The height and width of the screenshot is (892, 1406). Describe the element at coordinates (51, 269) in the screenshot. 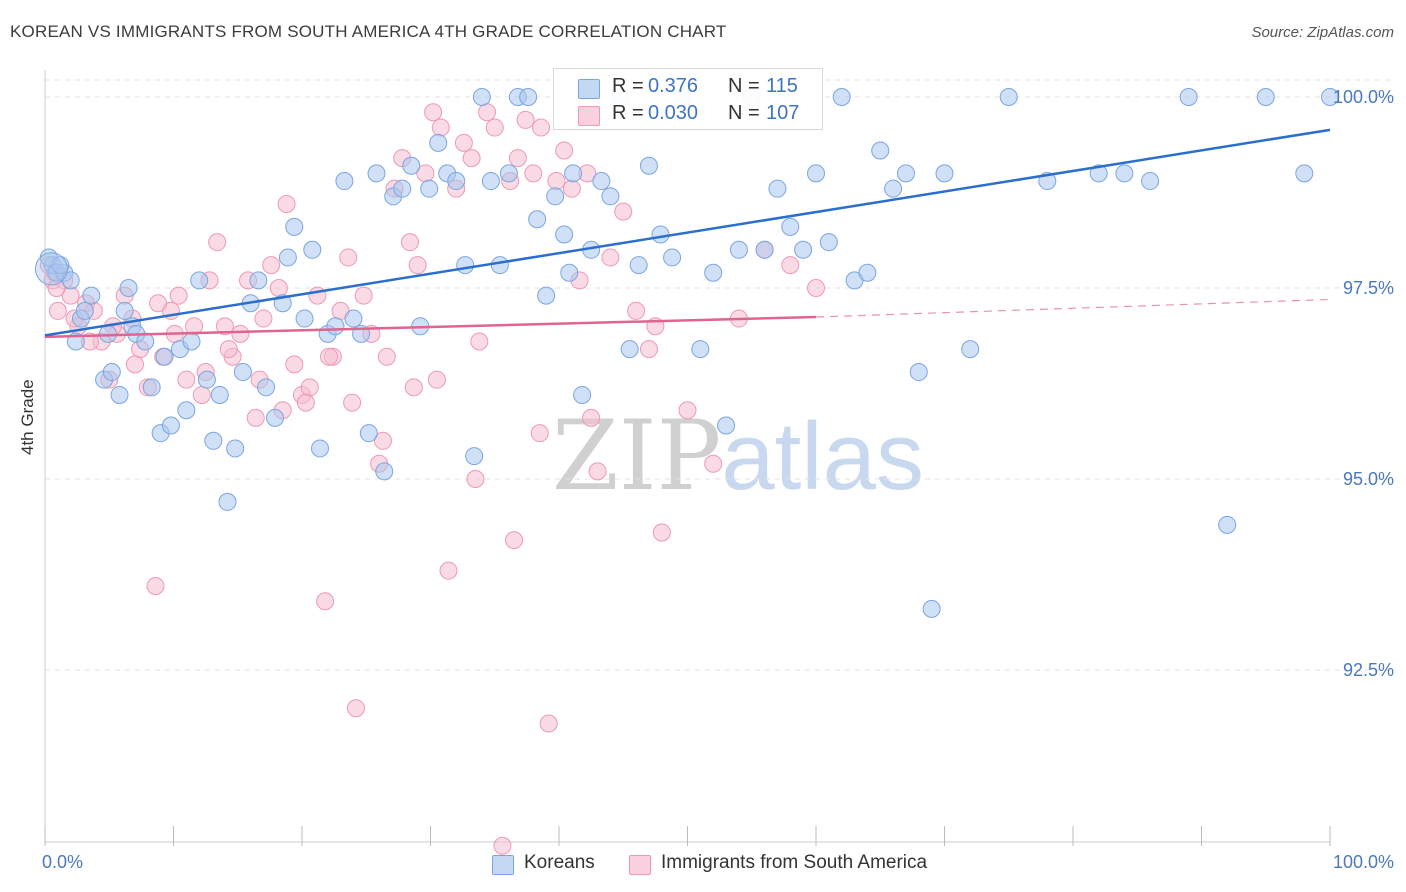

I see `korean-point-large` at that location.